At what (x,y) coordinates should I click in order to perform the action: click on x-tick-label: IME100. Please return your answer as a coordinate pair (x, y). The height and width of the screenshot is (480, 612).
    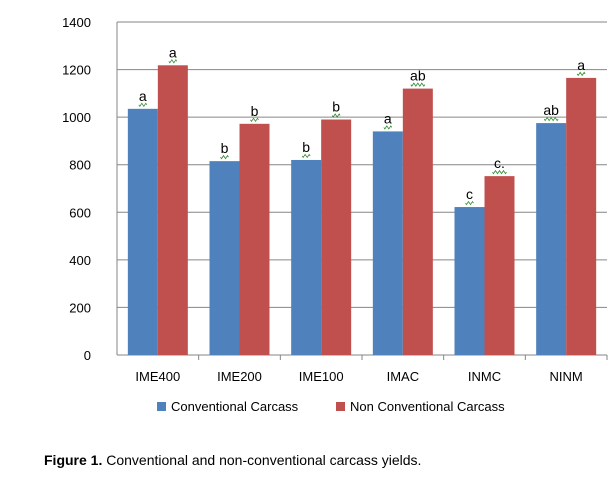
    Looking at the image, I should click on (321, 376).